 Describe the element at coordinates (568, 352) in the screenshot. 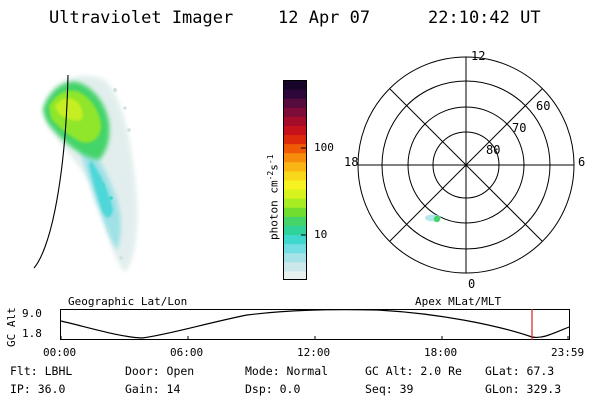

I see `time-tick-label-4: 23:59` at that location.